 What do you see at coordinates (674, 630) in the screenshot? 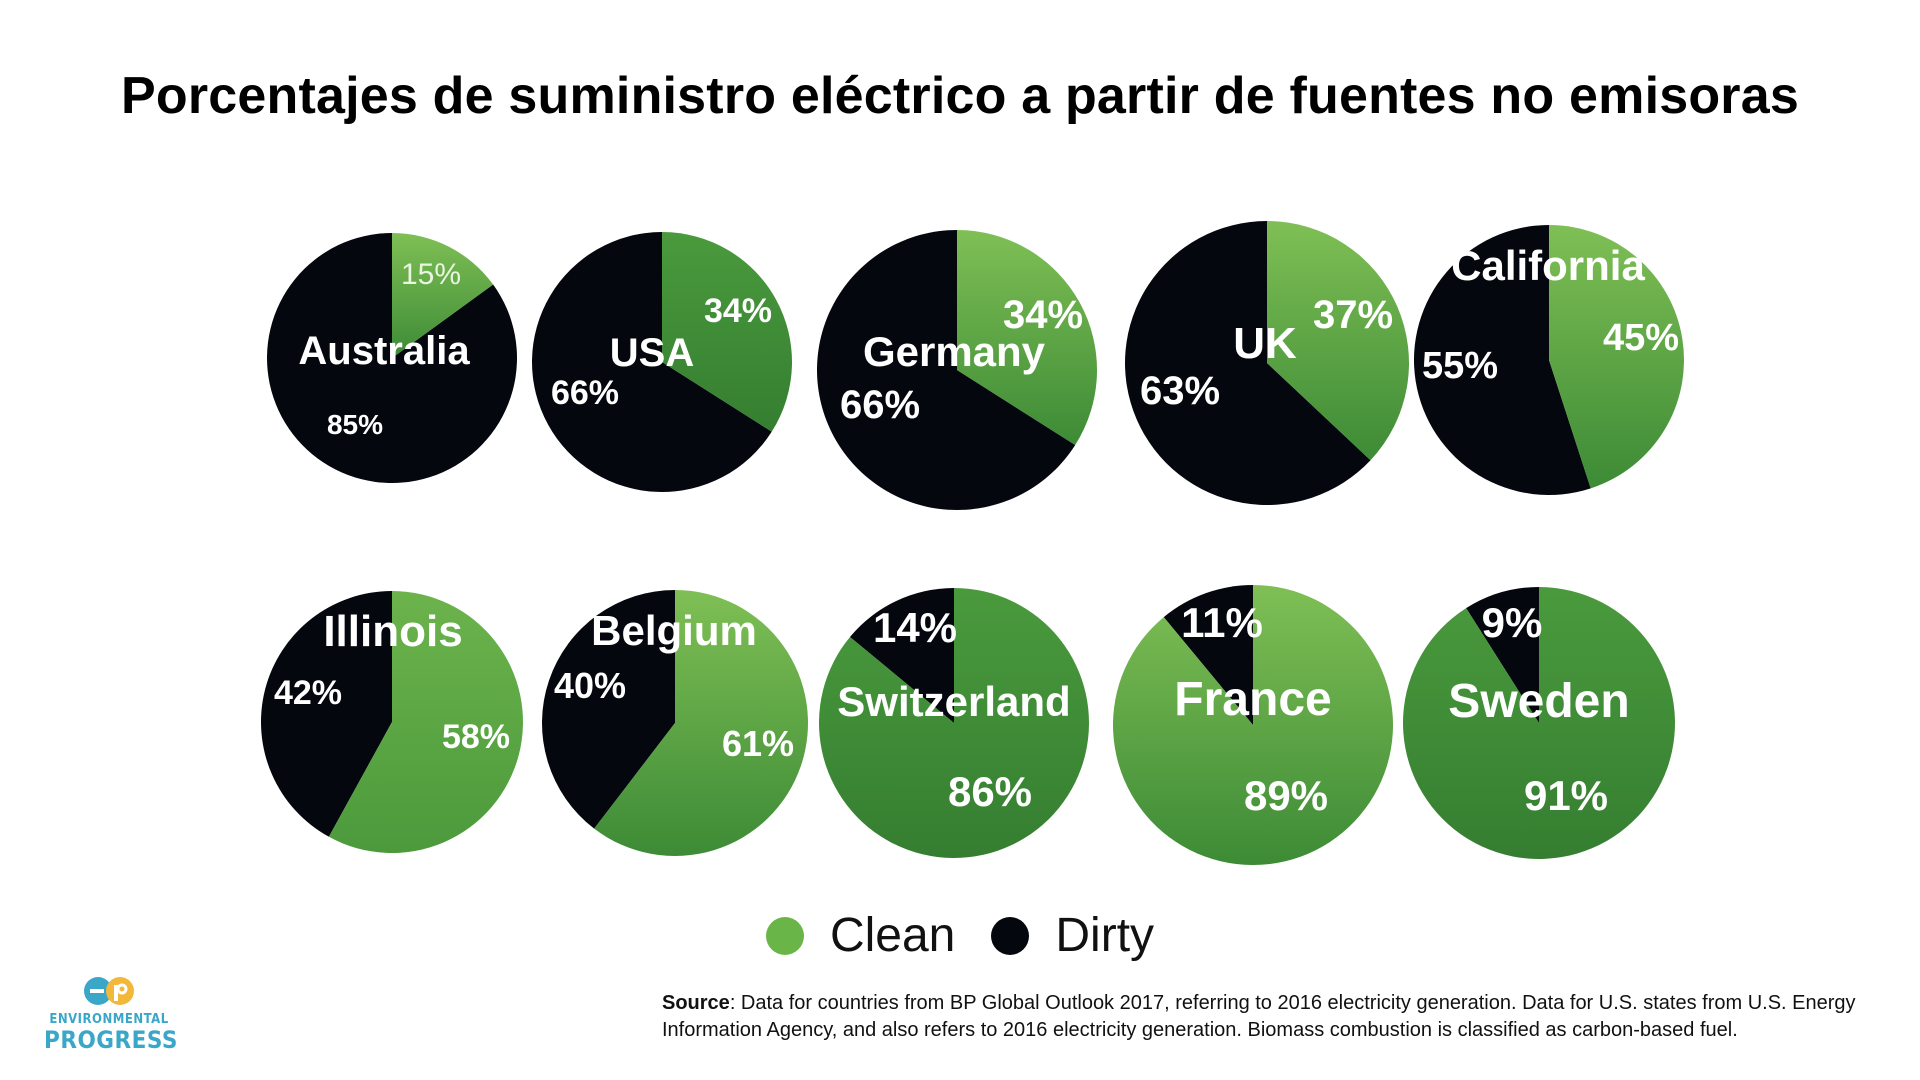
I see `pie-label-belgium: Belgium` at bounding box center [674, 630].